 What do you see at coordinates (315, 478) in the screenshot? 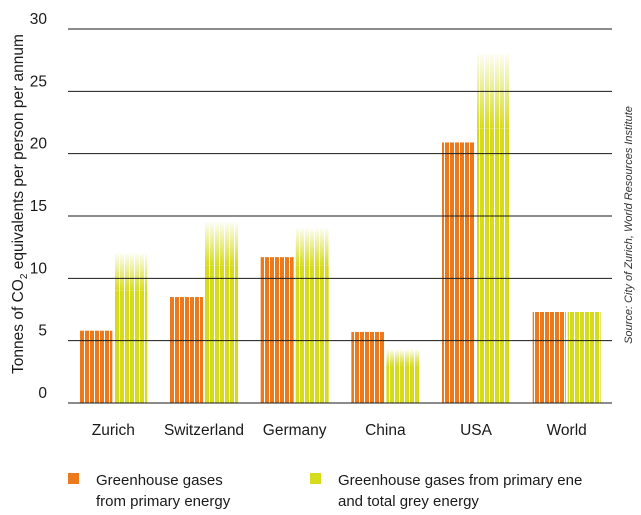
I see `legend-swatch-total` at bounding box center [315, 478].